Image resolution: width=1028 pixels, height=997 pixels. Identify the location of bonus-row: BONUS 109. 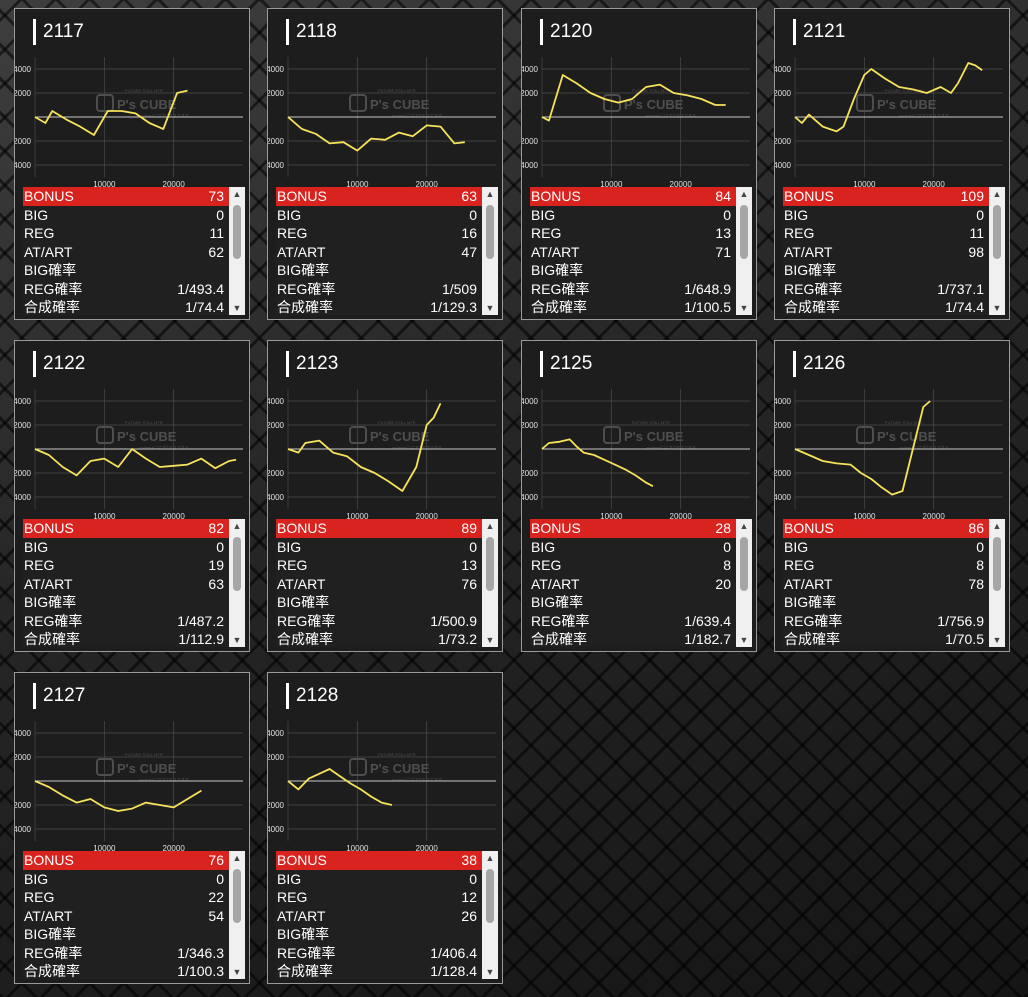
(886, 196).